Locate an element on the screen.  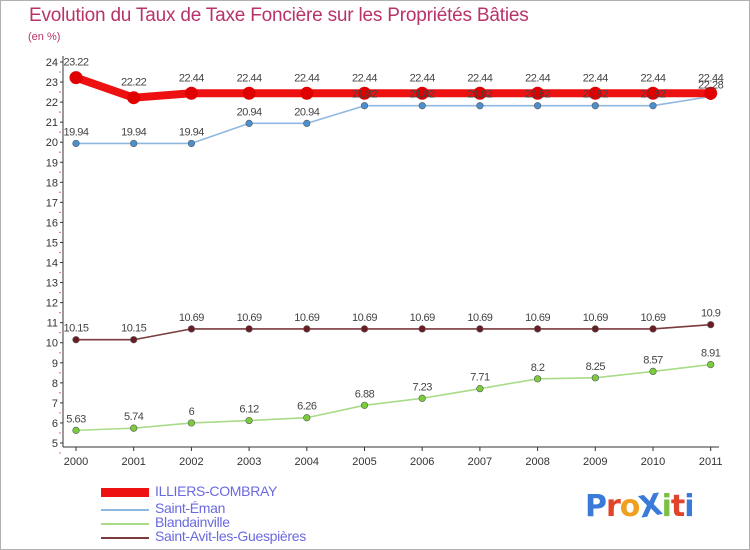
y-tick-label: 12 is located at coordinates (52, 304).